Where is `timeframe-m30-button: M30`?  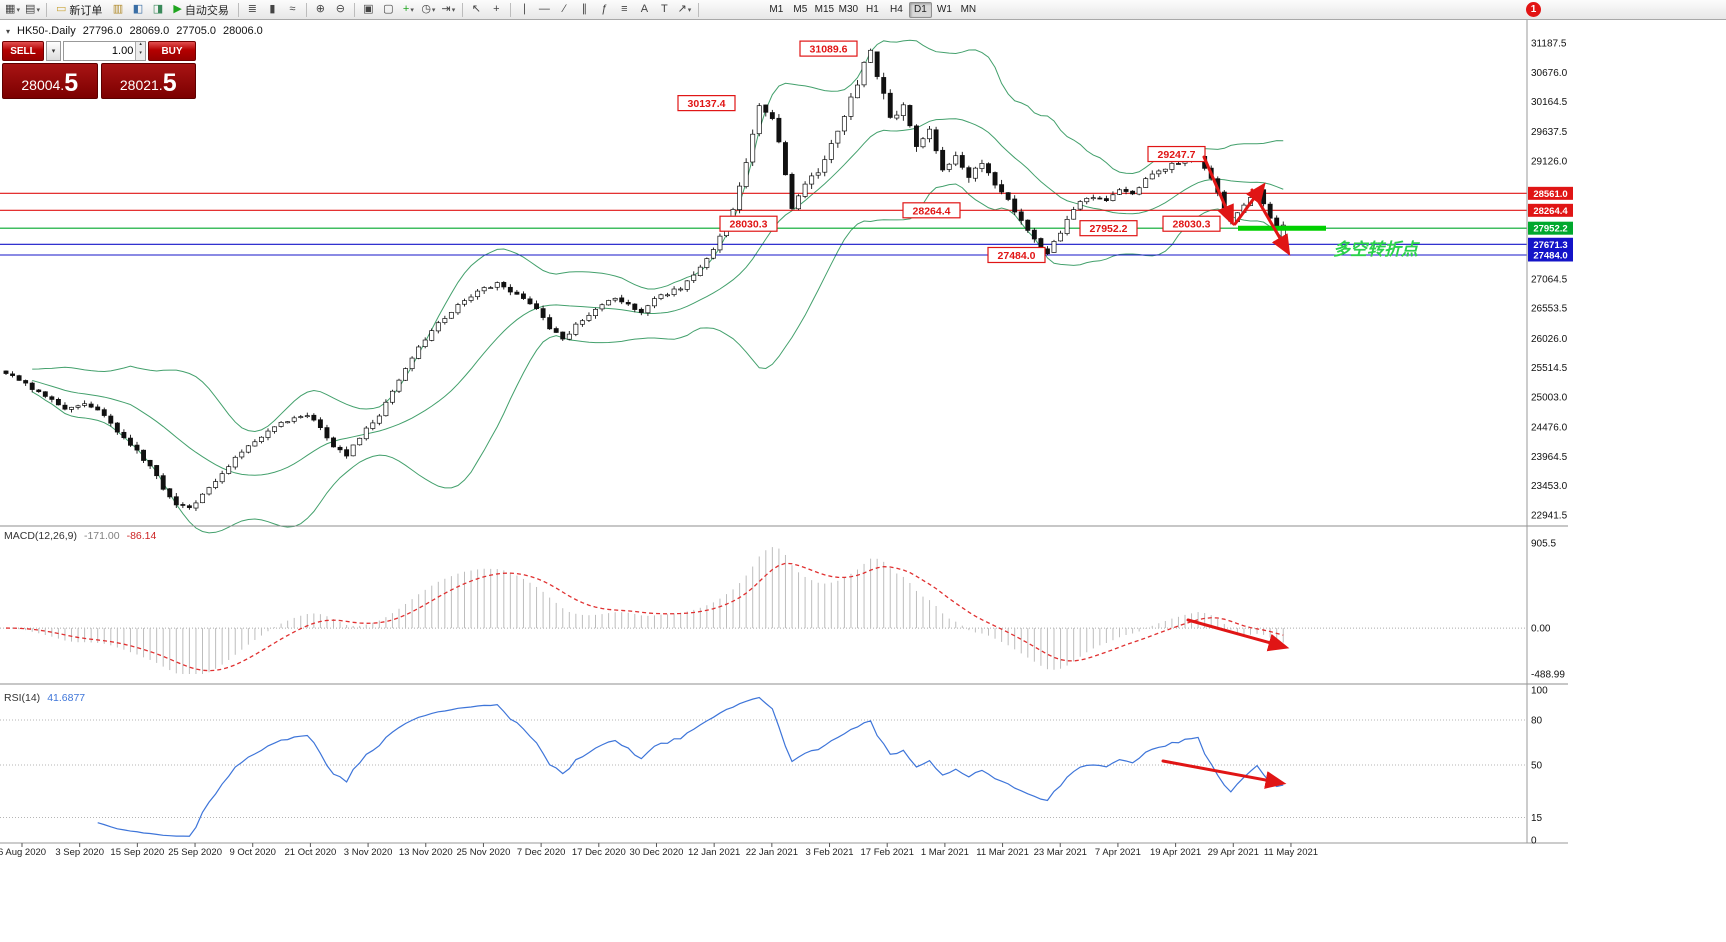 timeframe-m30-button: M30 is located at coordinates (848, 9).